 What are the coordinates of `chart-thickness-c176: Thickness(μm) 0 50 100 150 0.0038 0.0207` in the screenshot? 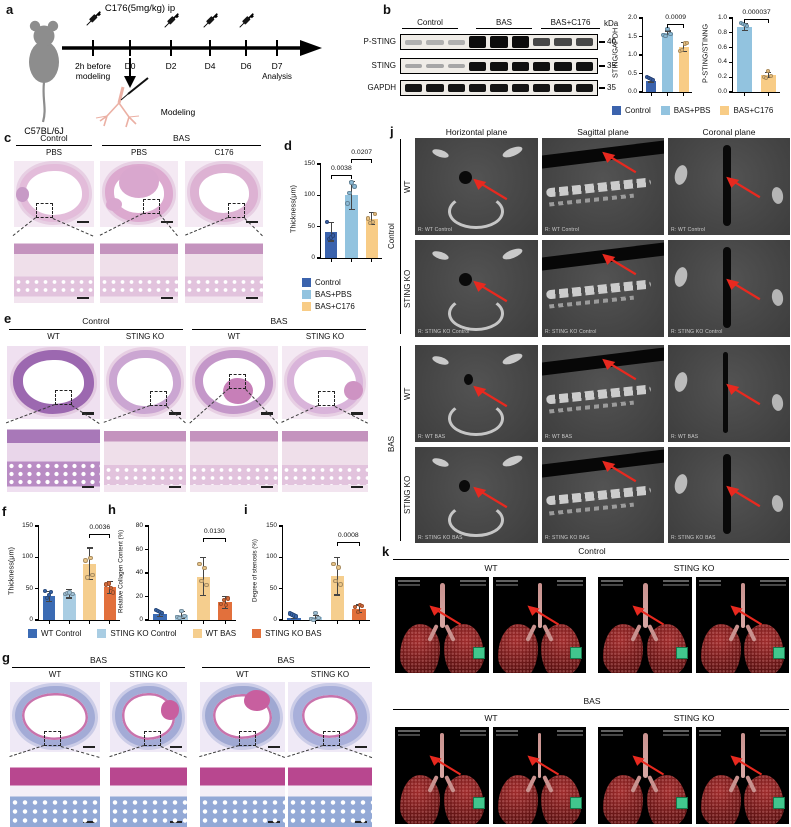 It's located at (339, 210).